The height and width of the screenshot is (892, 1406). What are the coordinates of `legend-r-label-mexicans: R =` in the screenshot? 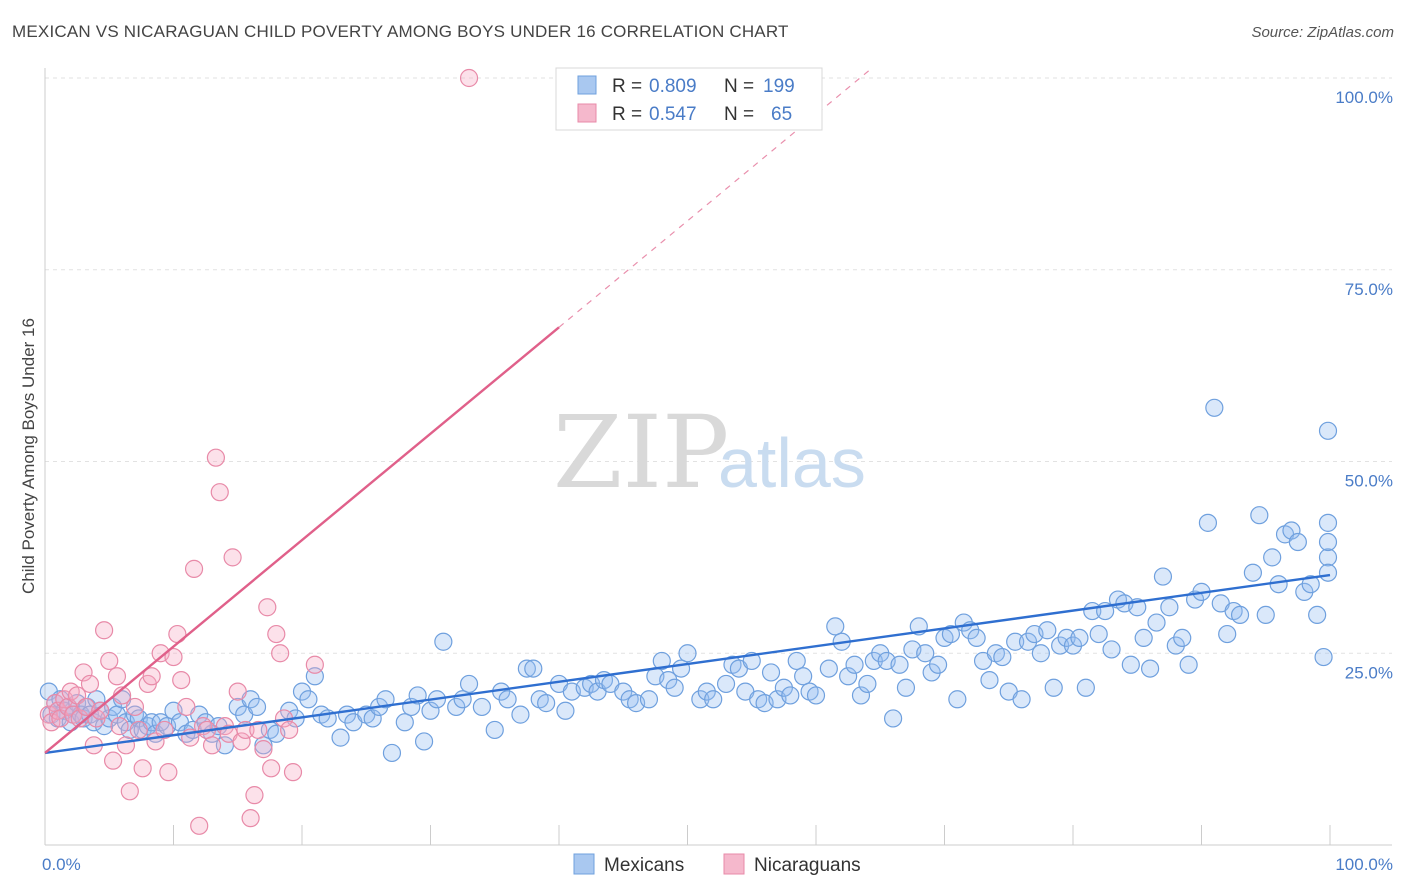 It's located at (627, 86).